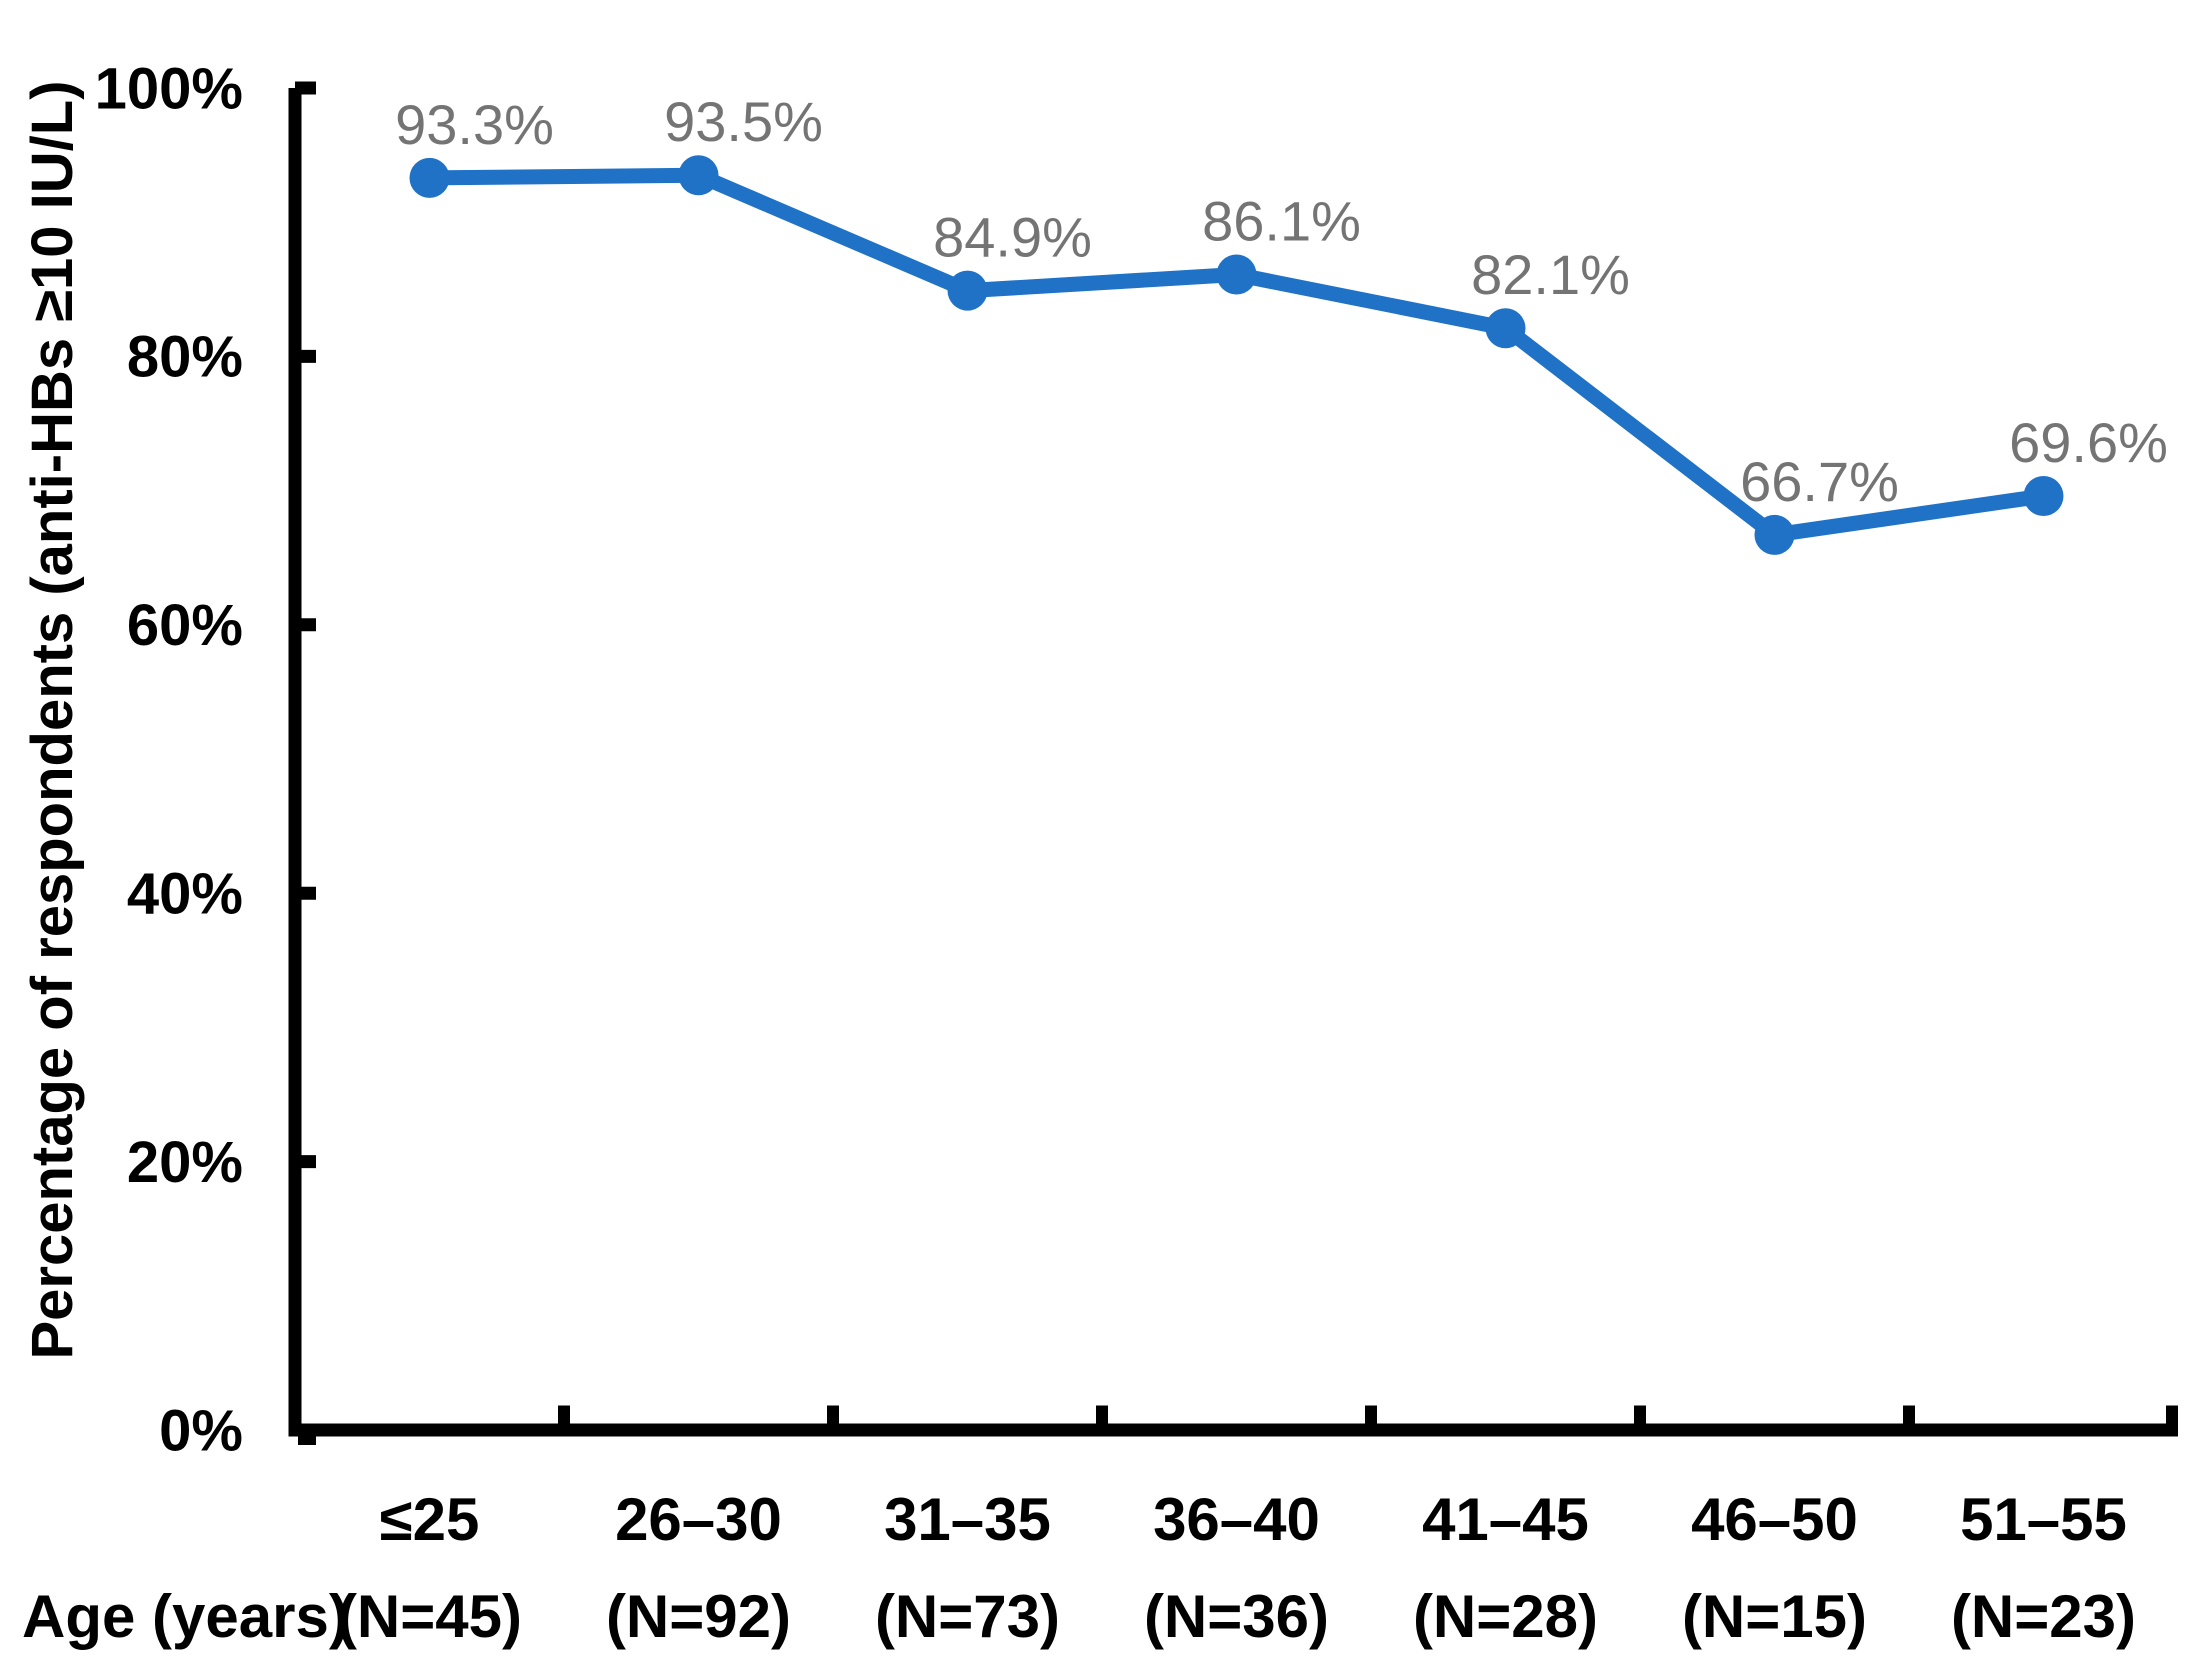  Describe the element at coordinates (1505, 1616) in the screenshot. I see `x-category-sublabel: (N=28)` at that location.